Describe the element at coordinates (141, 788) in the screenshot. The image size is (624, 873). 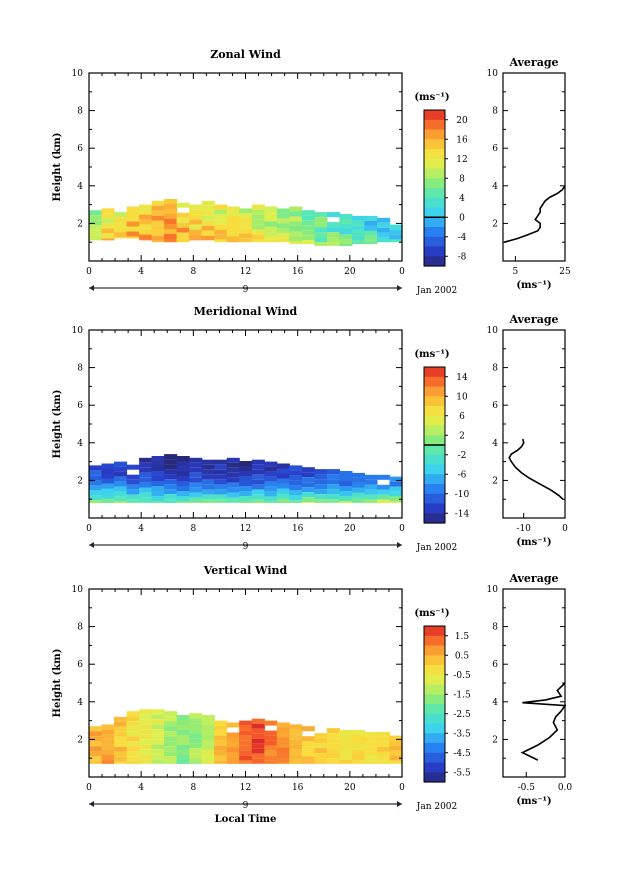
I see `x-tick-label: 4` at that location.